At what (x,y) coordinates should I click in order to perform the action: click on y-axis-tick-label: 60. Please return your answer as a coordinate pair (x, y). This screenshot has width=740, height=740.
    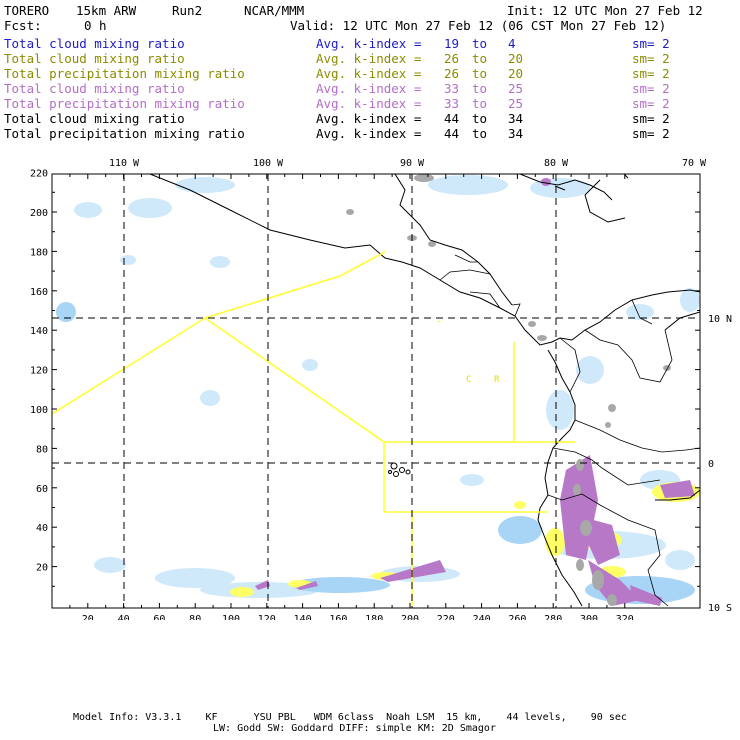
    Looking at the image, I should click on (42, 489).